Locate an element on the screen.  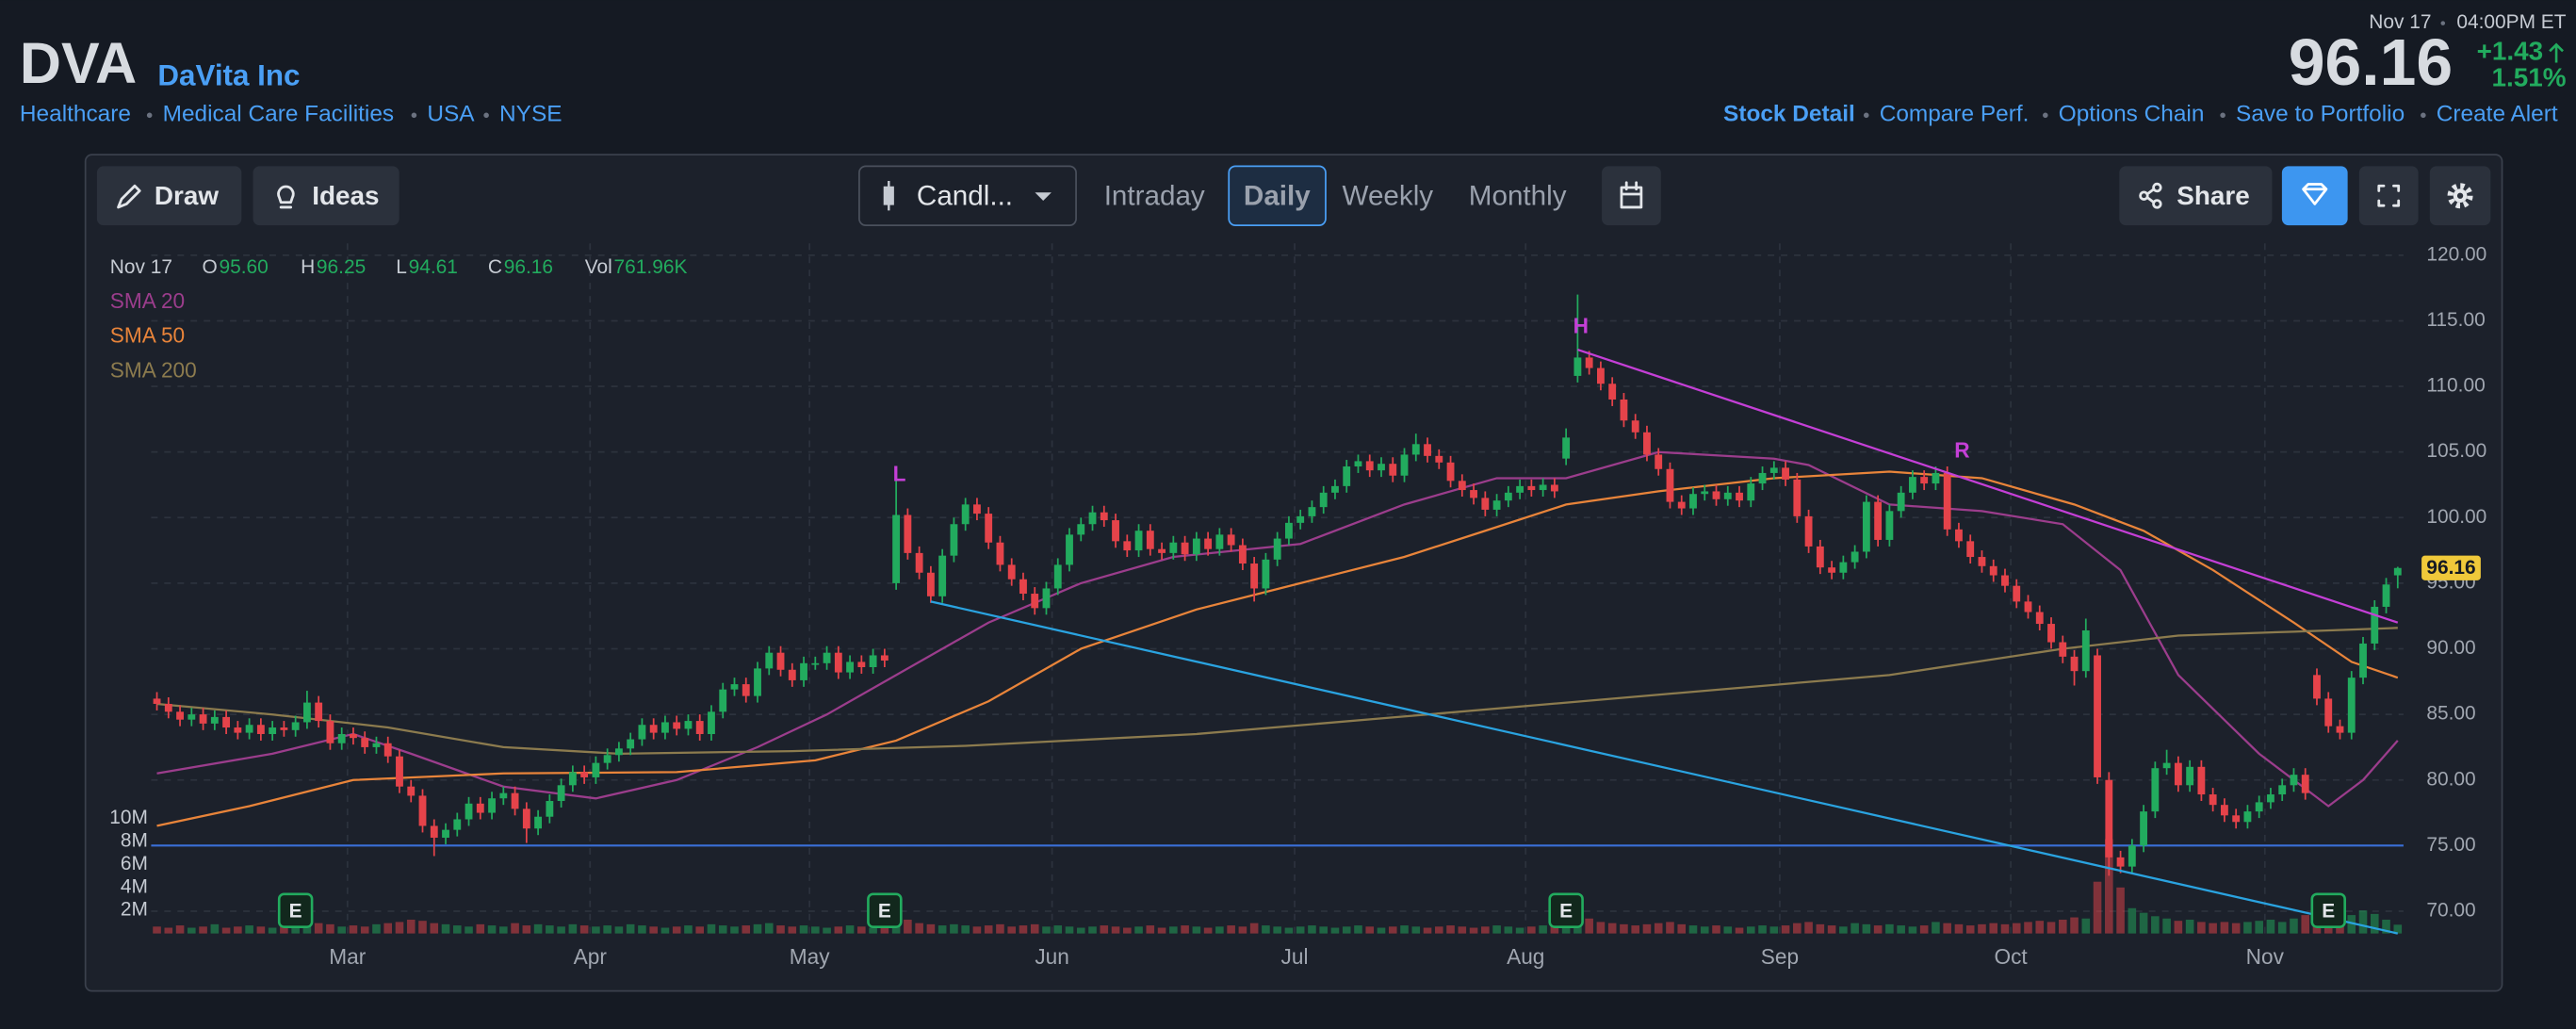
ideas-label: Ideas is located at coordinates (345, 195).